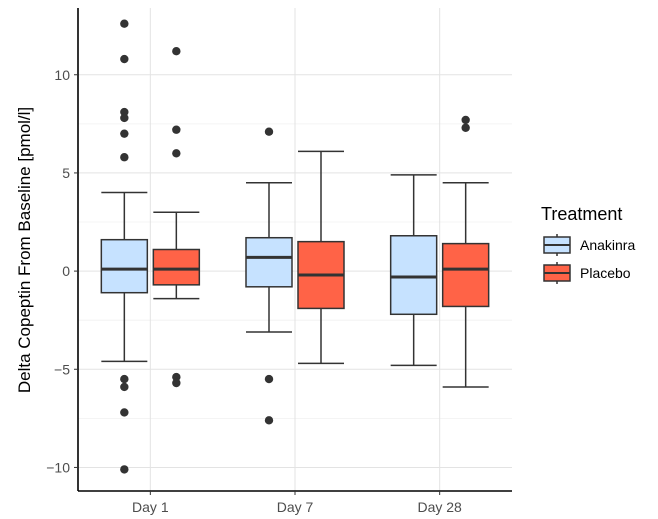 Image resolution: width=658 pixels, height=519 pixels. Describe the element at coordinates (150, 507) in the screenshot. I see `x-tick-label: Day 1` at that location.